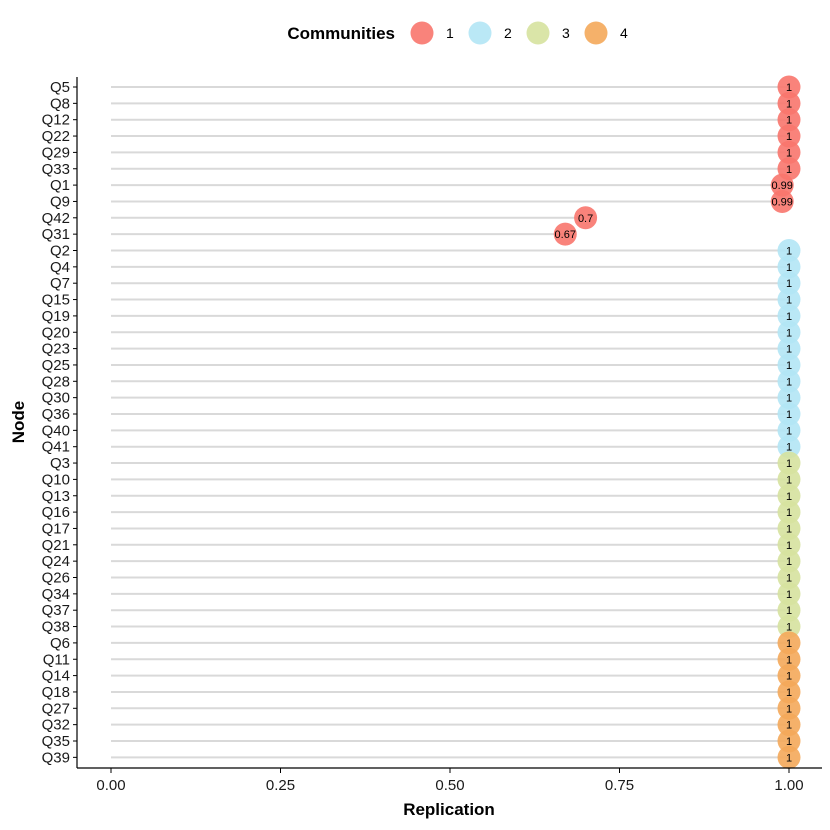 The image size is (830, 830). What do you see at coordinates (60, 251) in the screenshot?
I see `y-tick-label-Q2: Q2` at bounding box center [60, 251].